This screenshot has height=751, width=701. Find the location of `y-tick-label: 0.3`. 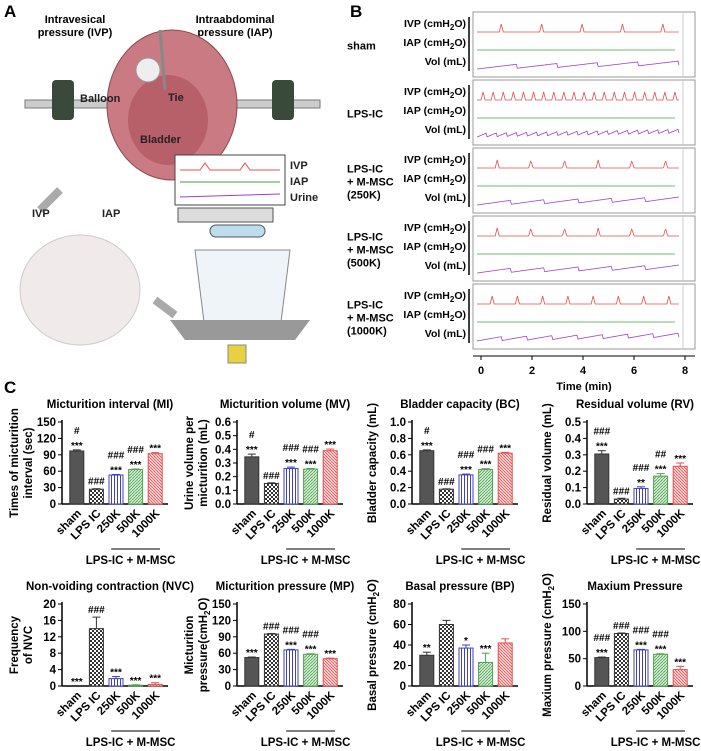

y-tick-label: 0.3 is located at coordinates (223, 464).